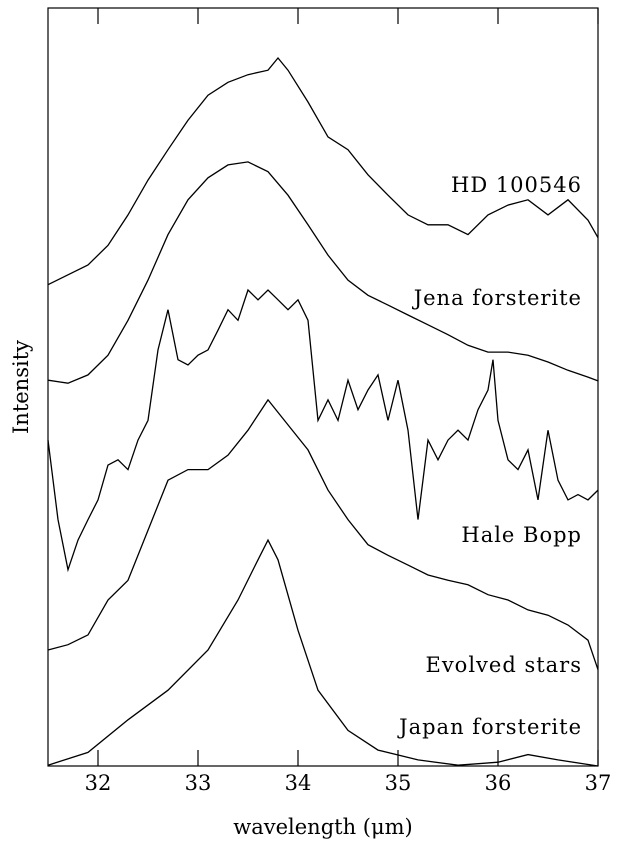 The image size is (622, 841). Describe the element at coordinates (516, 185) in the screenshot. I see `series-label: HD 100546` at that location.